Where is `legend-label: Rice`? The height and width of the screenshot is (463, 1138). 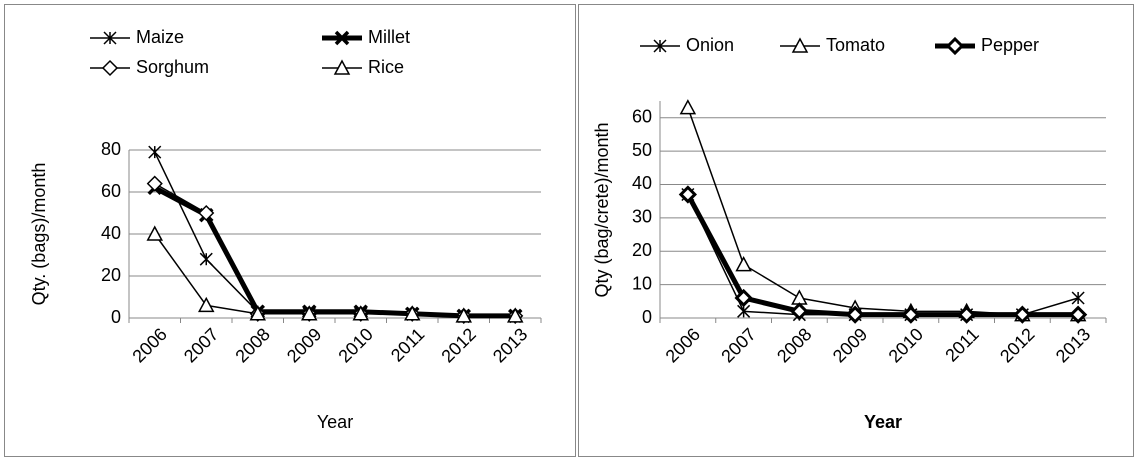 legend-label: Rice is located at coordinates (386, 67).